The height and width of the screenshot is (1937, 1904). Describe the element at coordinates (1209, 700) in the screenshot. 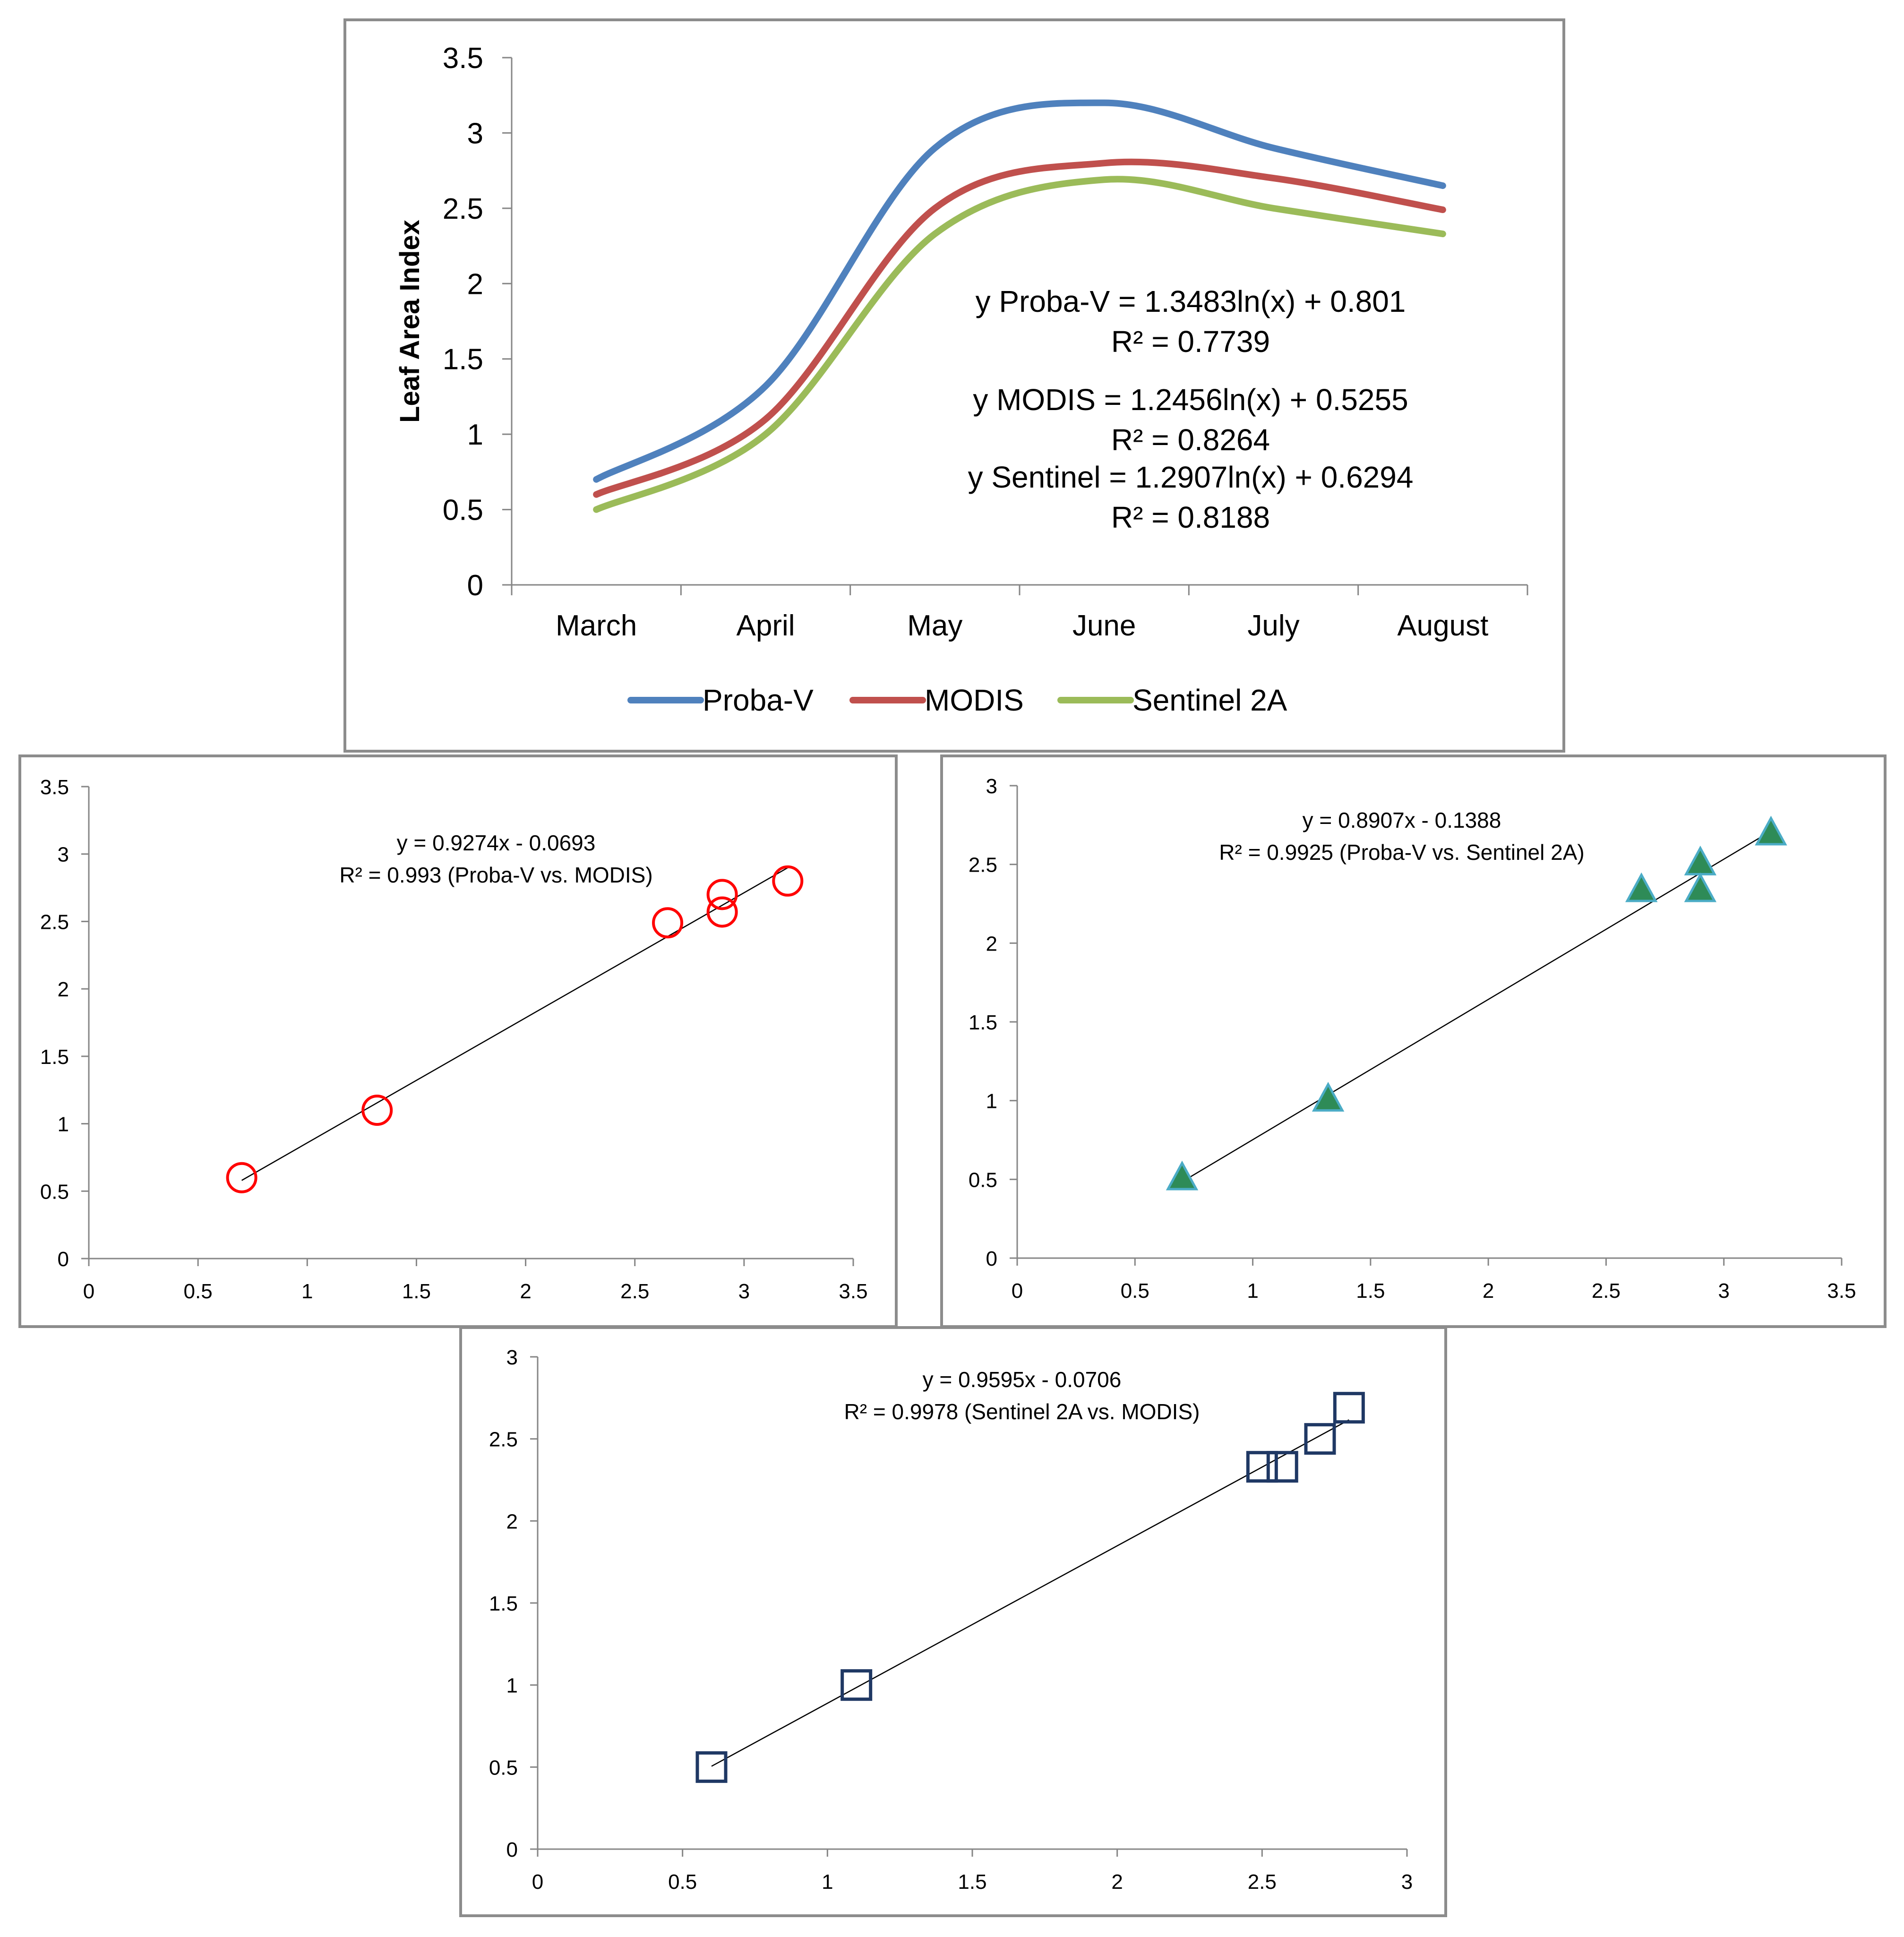

I see `legend-label: Sentinel 2A` at that location.